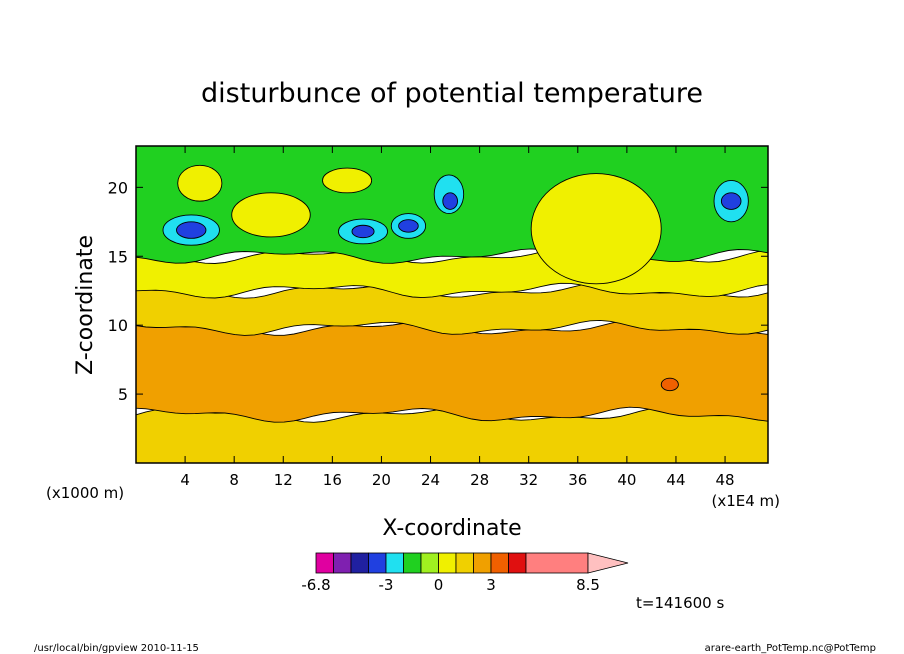 The image size is (904, 654). Describe the element at coordinates (85, 493) in the screenshot. I see `y-unit-label: (x1000 m)` at that location.